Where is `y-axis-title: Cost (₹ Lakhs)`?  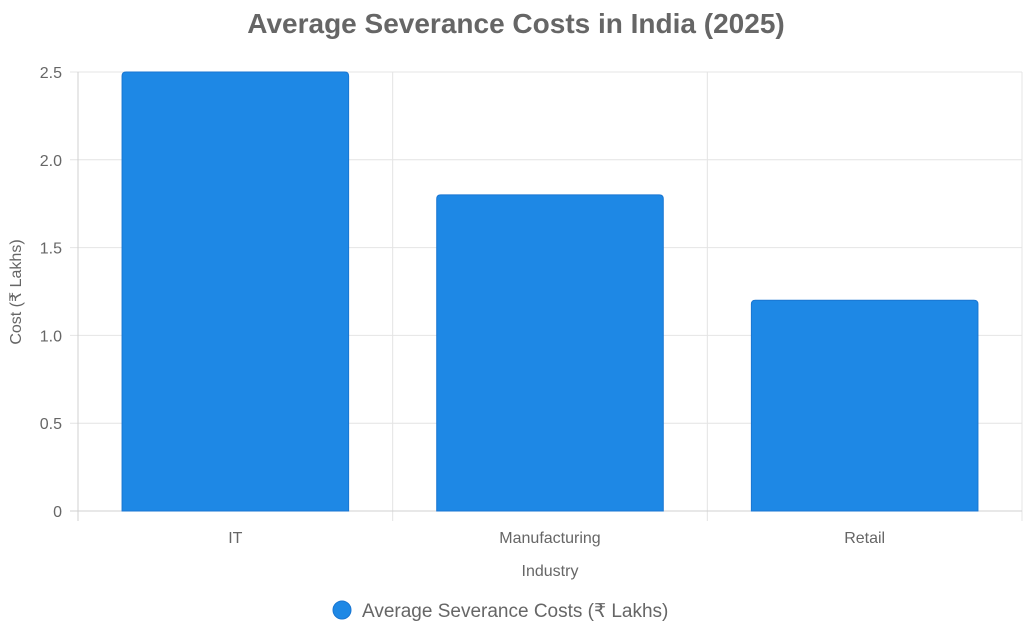
y-axis-title: Cost (₹ Lakhs) is located at coordinates (16, 291).